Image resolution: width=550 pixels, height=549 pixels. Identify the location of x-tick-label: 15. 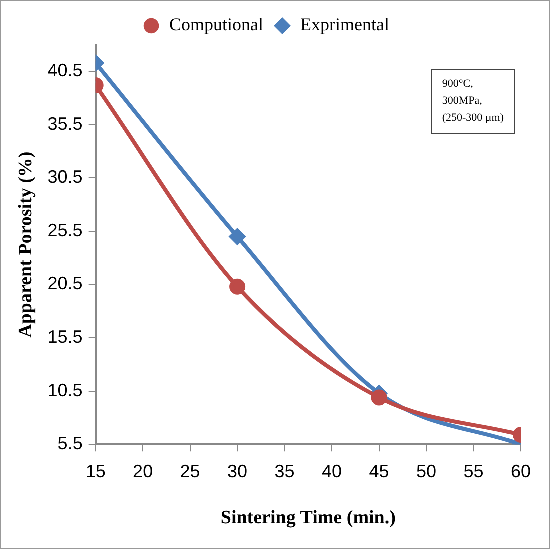
(96, 471).